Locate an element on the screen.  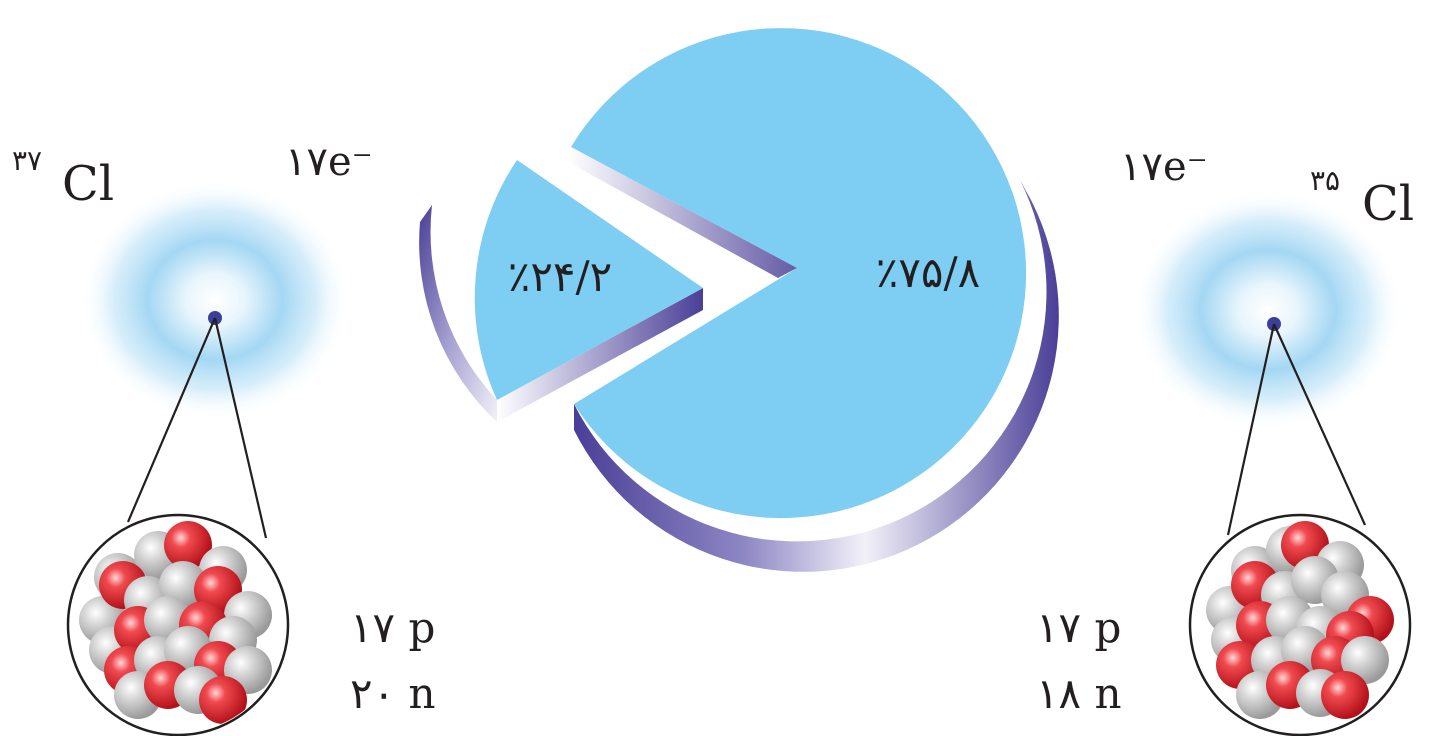
pie-slice-small-side is located at coordinates (458, 313).